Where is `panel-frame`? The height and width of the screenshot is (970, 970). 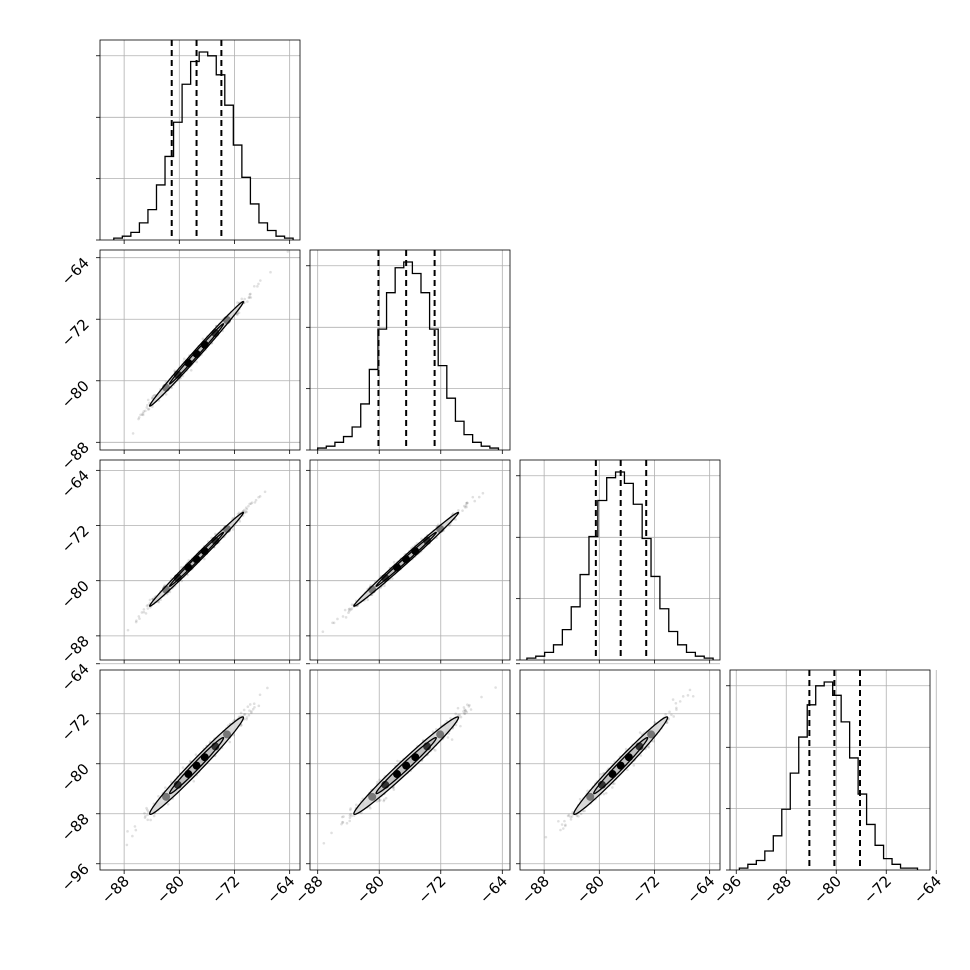
panel-frame is located at coordinates (200, 350).